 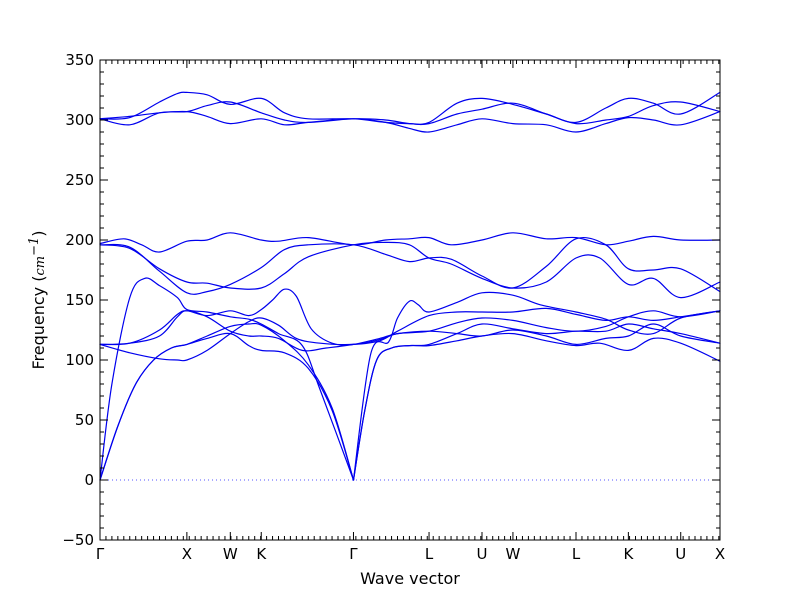 I want to click on y-axis-label-close: ), so click(x=38, y=233).